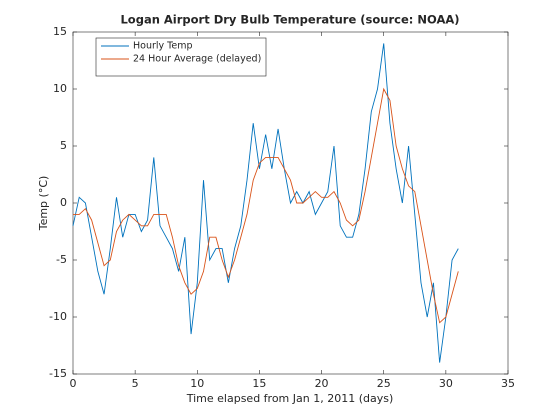  Describe the element at coordinates (43, 204) in the screenshot. I see `y-axis-label: Temp (°C)` at that location.